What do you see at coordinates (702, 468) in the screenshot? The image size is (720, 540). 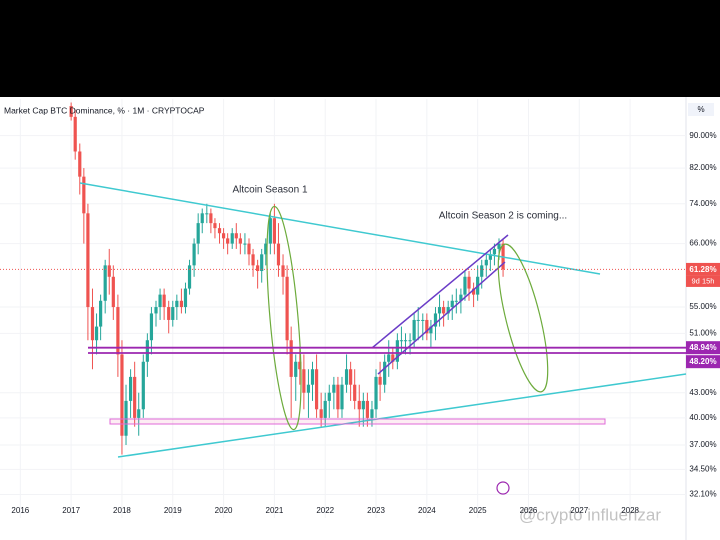 I see `y-tick-label: 34.50%` at bounding box center [702, 468].